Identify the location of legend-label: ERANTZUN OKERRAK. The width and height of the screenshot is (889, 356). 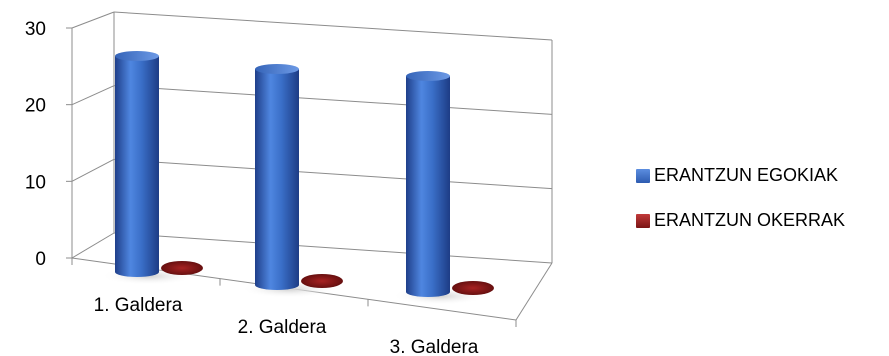
(750, 220).